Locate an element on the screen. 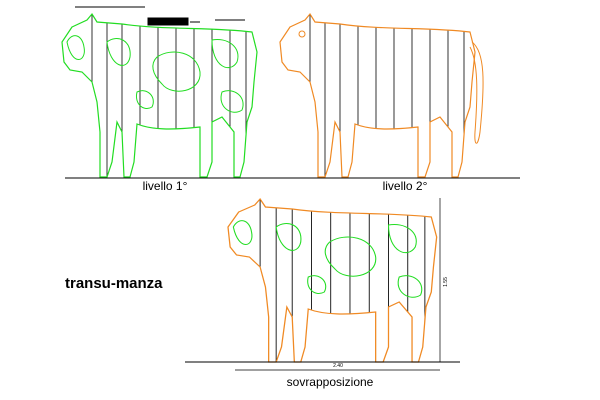 This screenshot has width=600, height=400. height-dimension: 1.55 is located at coordinates (446, 282).